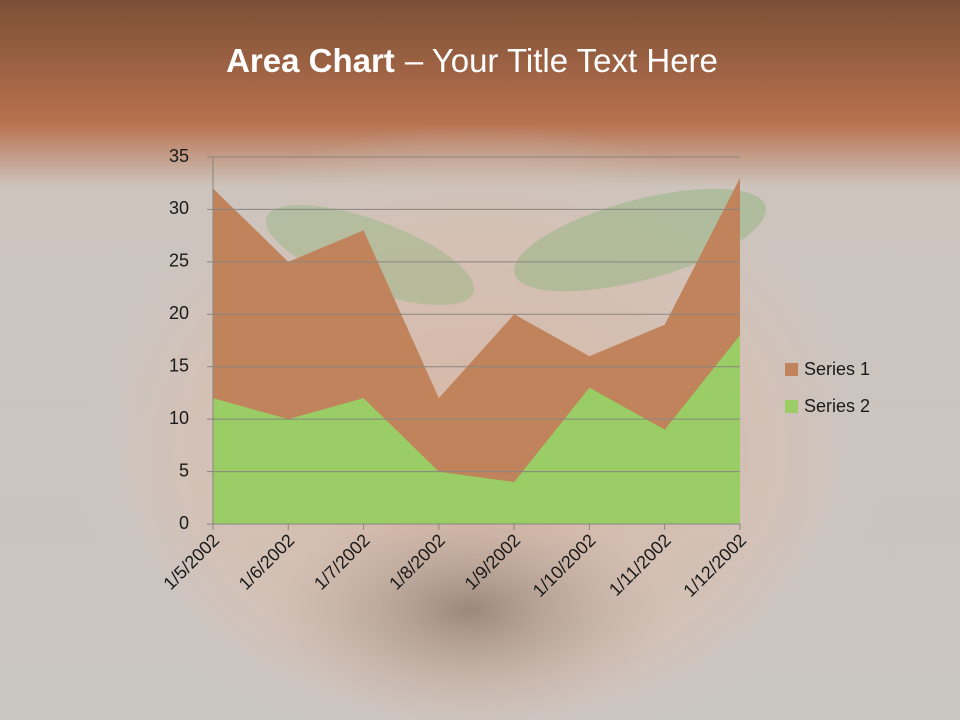  I want to click on slide-title: Area Chart – Your Title Text Here, so click(472, 60).